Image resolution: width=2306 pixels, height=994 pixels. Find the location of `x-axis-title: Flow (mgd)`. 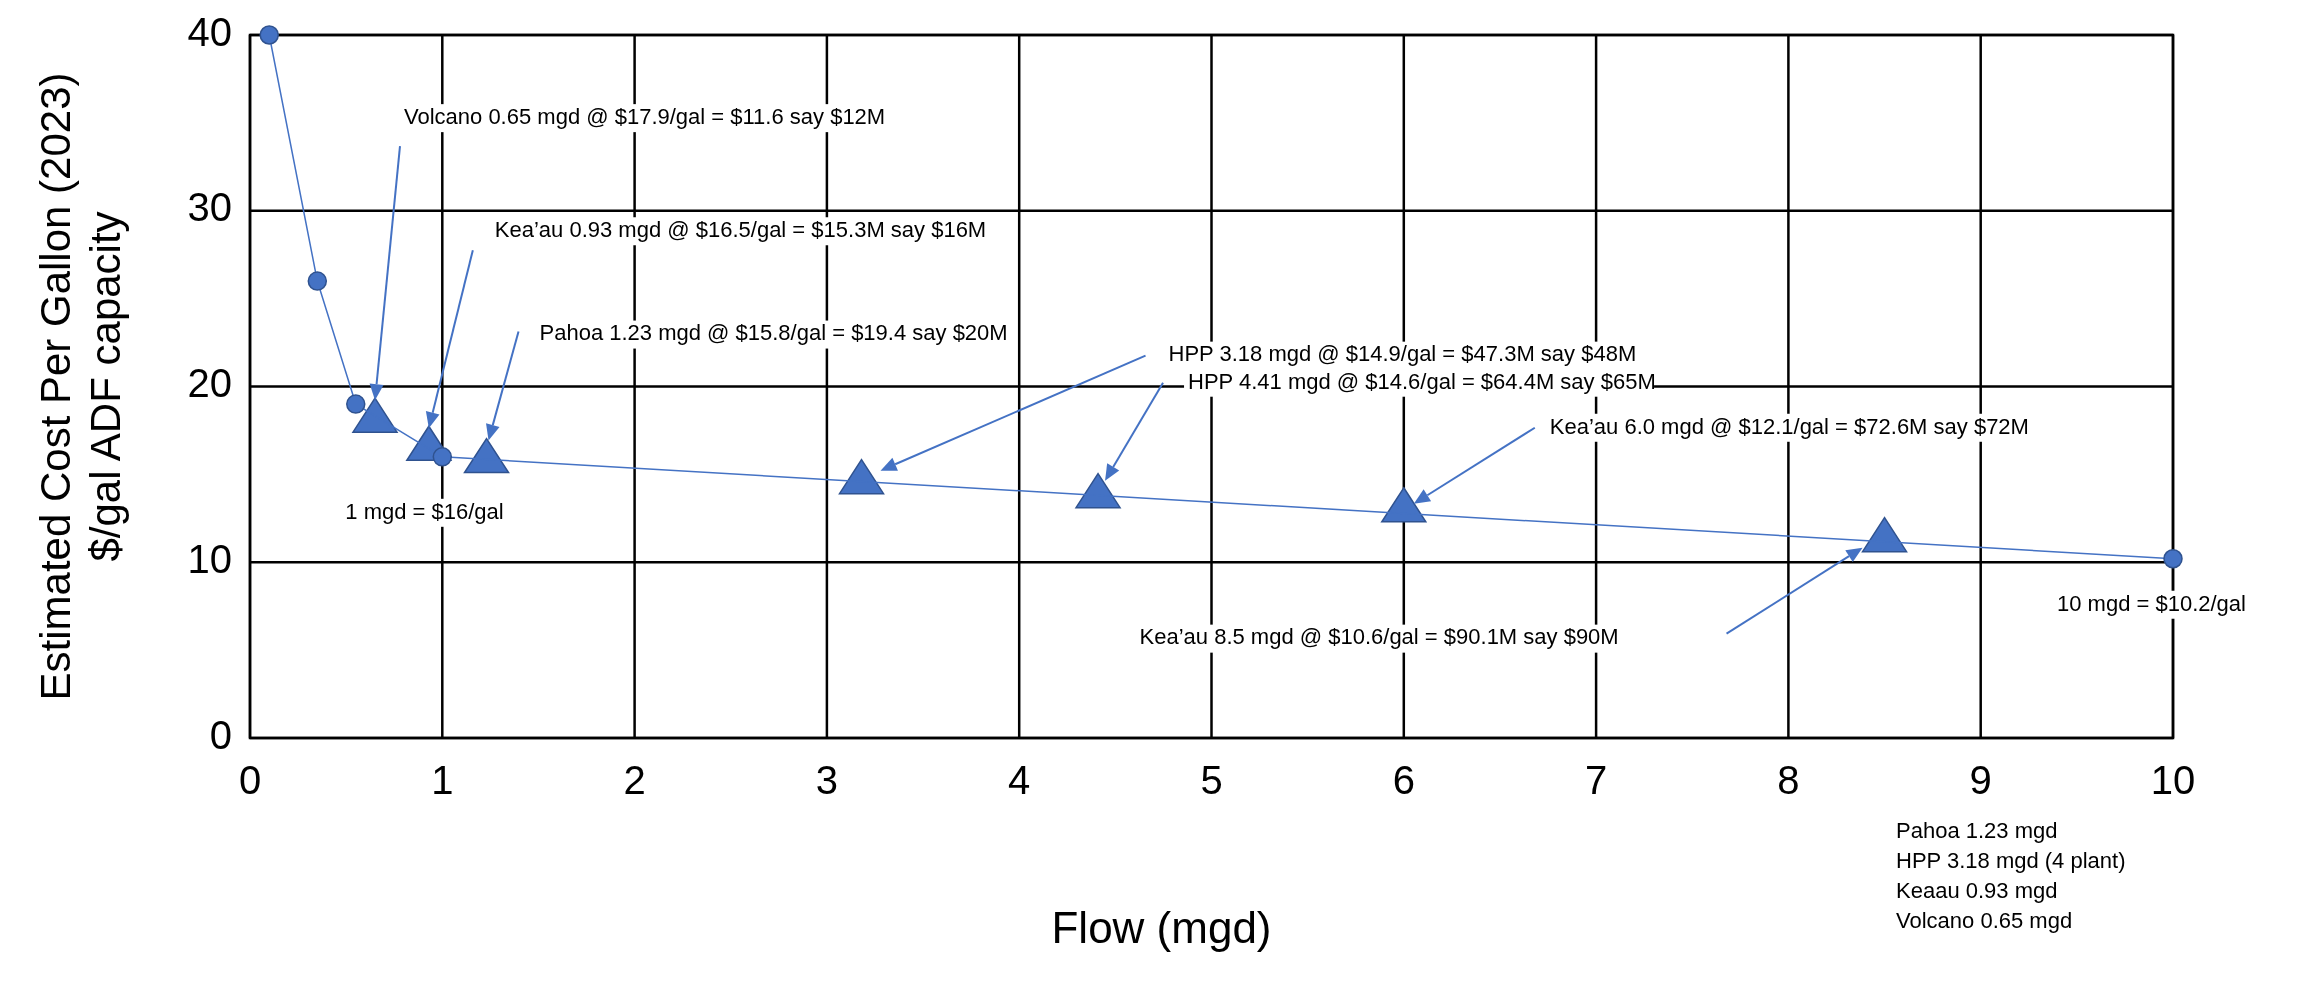

x-axis-title: Flow (mgd) is located at coordinates (1161, 927).